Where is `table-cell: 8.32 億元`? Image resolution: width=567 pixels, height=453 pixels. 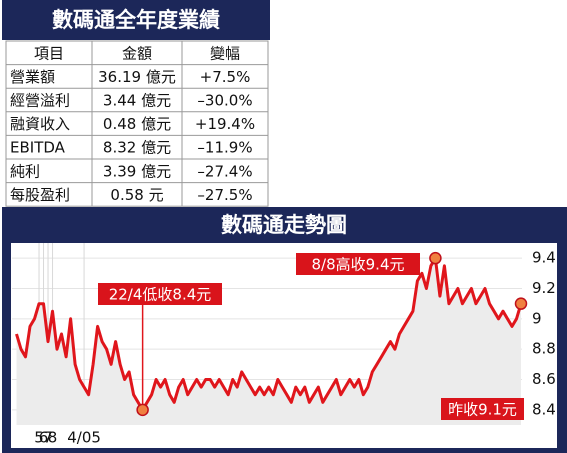 table-cell: 8.32 億元 is located at coordinates (137, 148).